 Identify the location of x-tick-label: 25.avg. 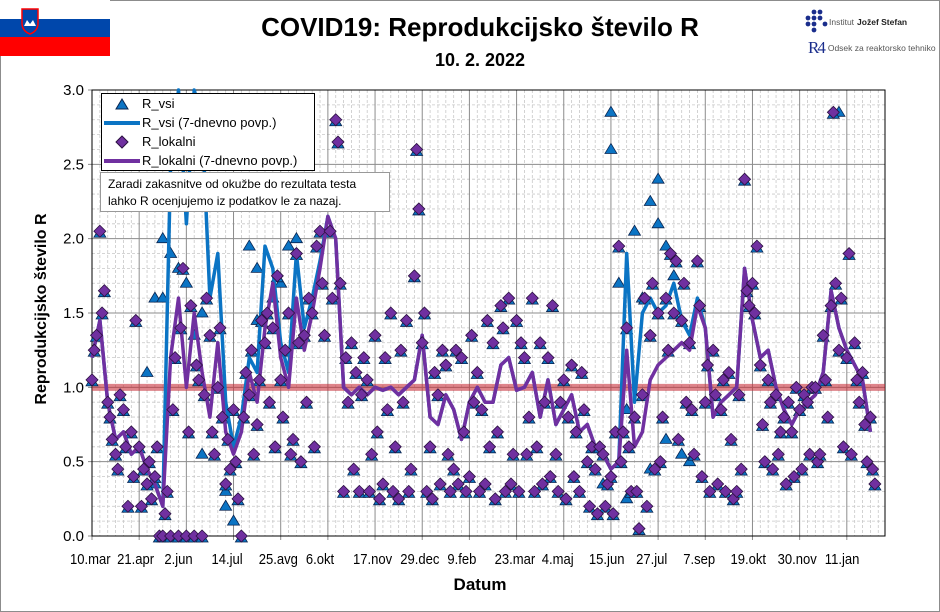
(278, 559).